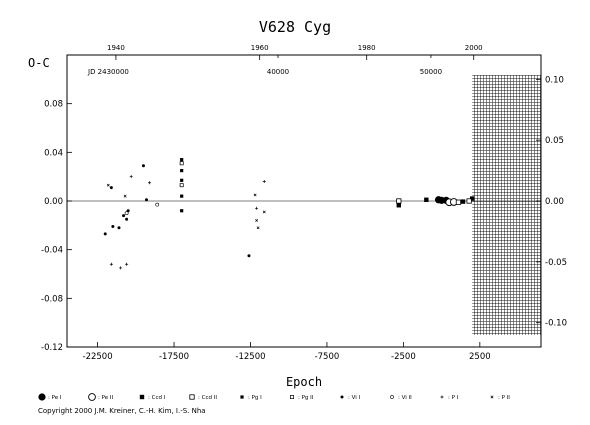  Describe the element at coordinates (474, 48) in the screenshot. I see `year-tick-label: 2000` at that location.